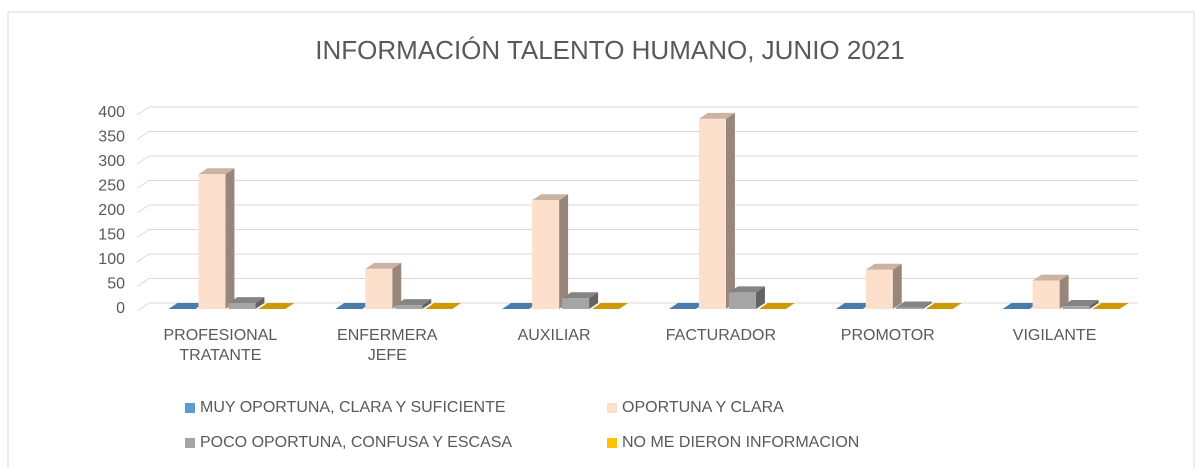  What do you see at coordinates (220, 345) in the screenshot?
I see `x-tick-label: PROFESIONAL TRATANTE` at bounding box center [220, 345].